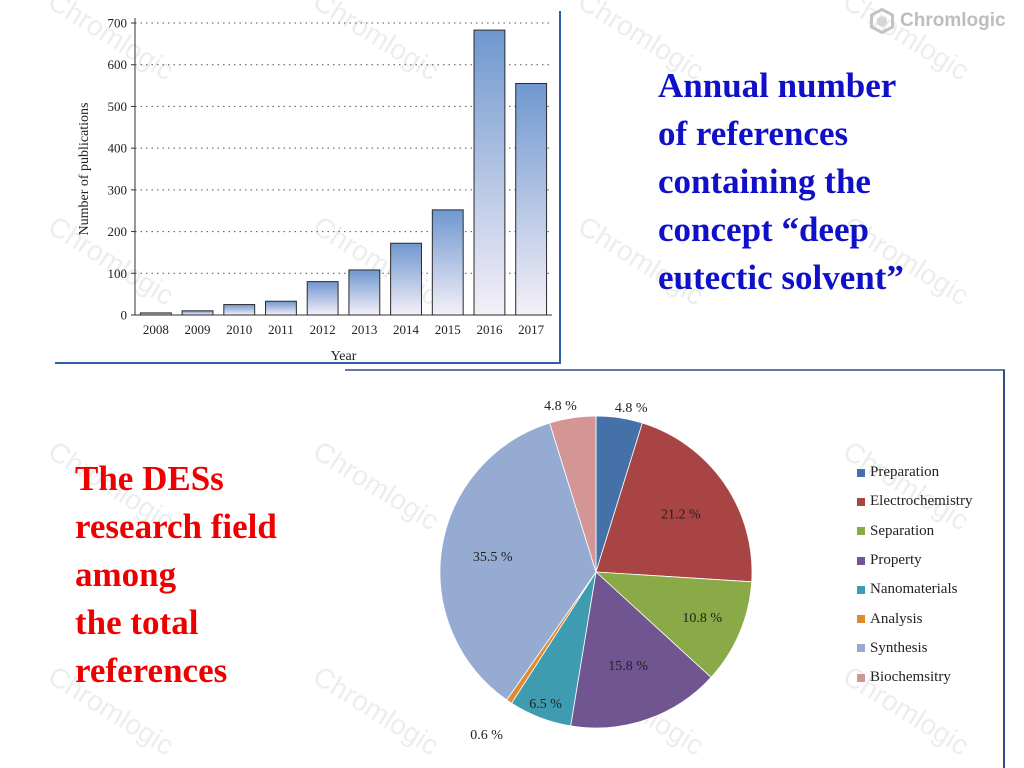  What do you see at coordinates (156, 329) in the screenshot?
I see `x-tick-label: 2008` at bounding box center [156, 329].